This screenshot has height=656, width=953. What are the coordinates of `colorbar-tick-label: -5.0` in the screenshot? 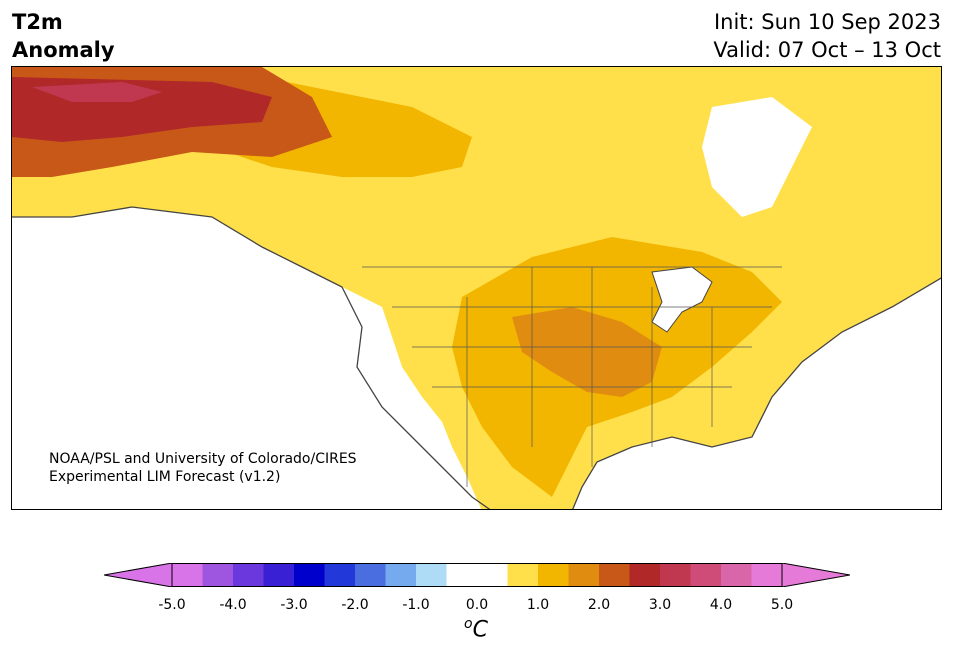 It's located at (172, 605).